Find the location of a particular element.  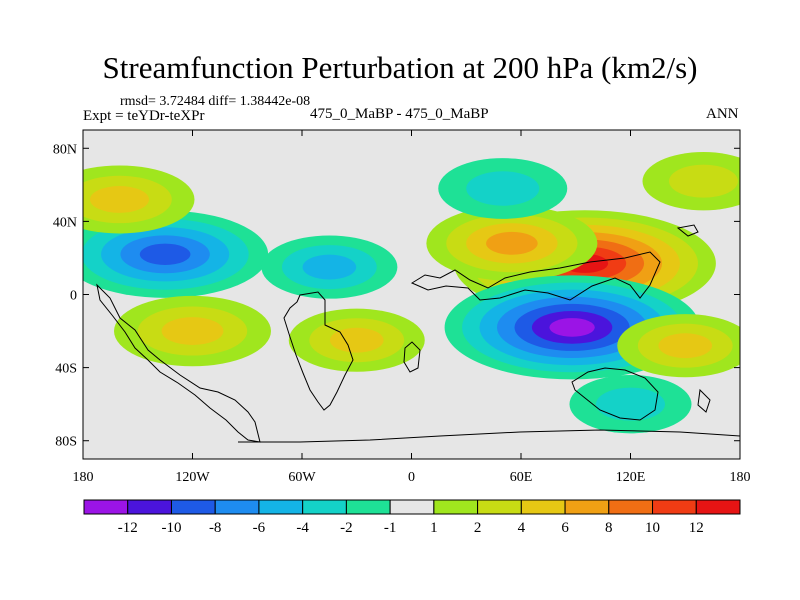

x-tick-label: 60W is located at coordinates (302, 477).